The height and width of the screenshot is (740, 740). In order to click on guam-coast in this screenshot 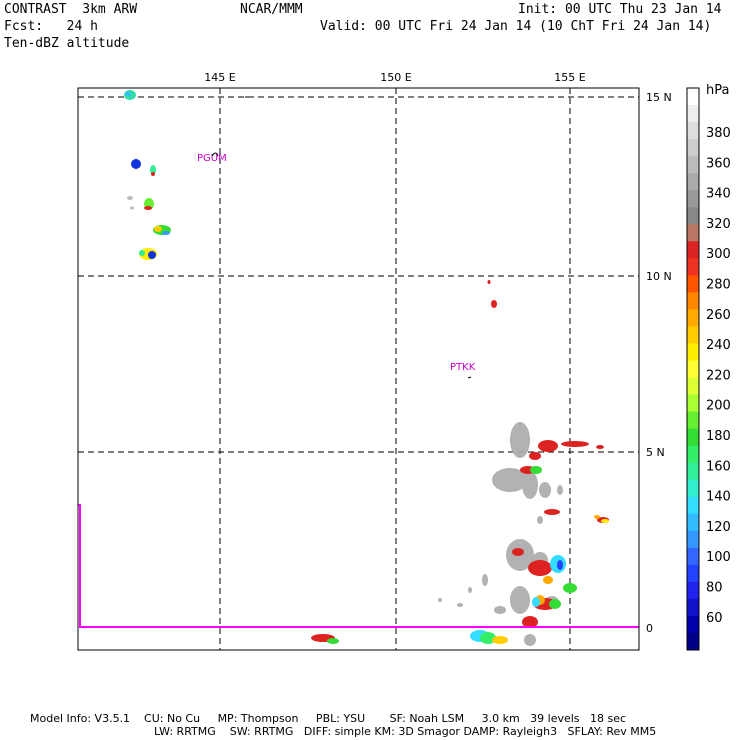, I will do `click(215, 154)`.